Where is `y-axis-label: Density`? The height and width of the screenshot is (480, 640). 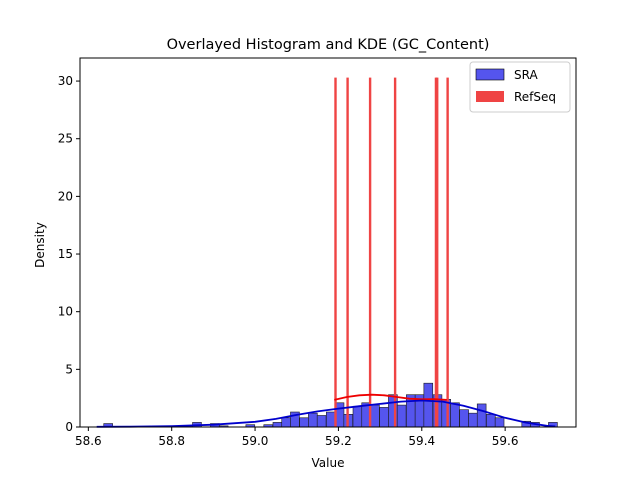
y-axis-label: Density is located at coordinates (40, 245).